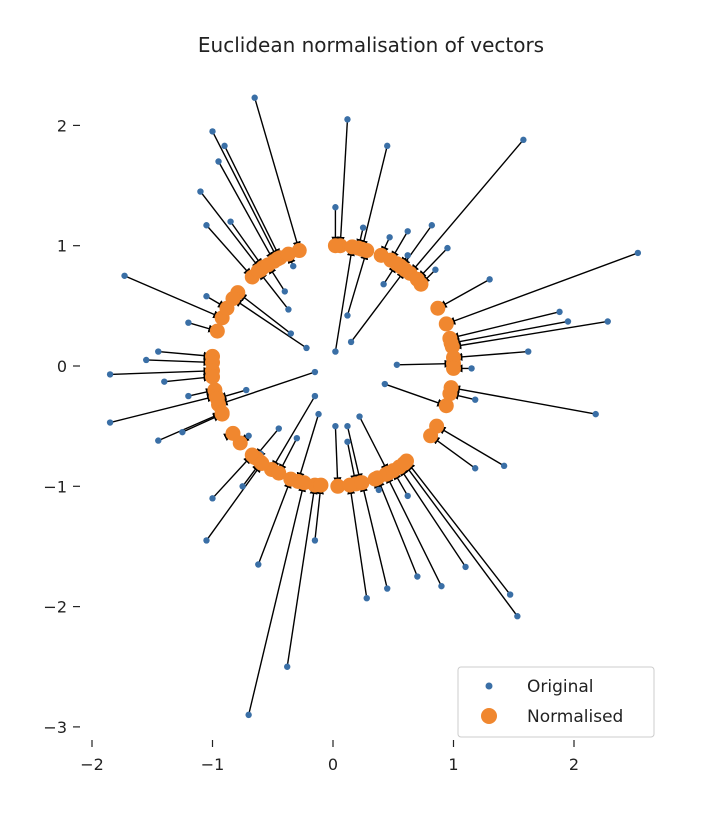 The height and width of the screenshot is (836, 706). What do you see at coordinates (62, 125) in the screenshot?
I see `y-tick-label: 2` at bounding box center [62, 125].